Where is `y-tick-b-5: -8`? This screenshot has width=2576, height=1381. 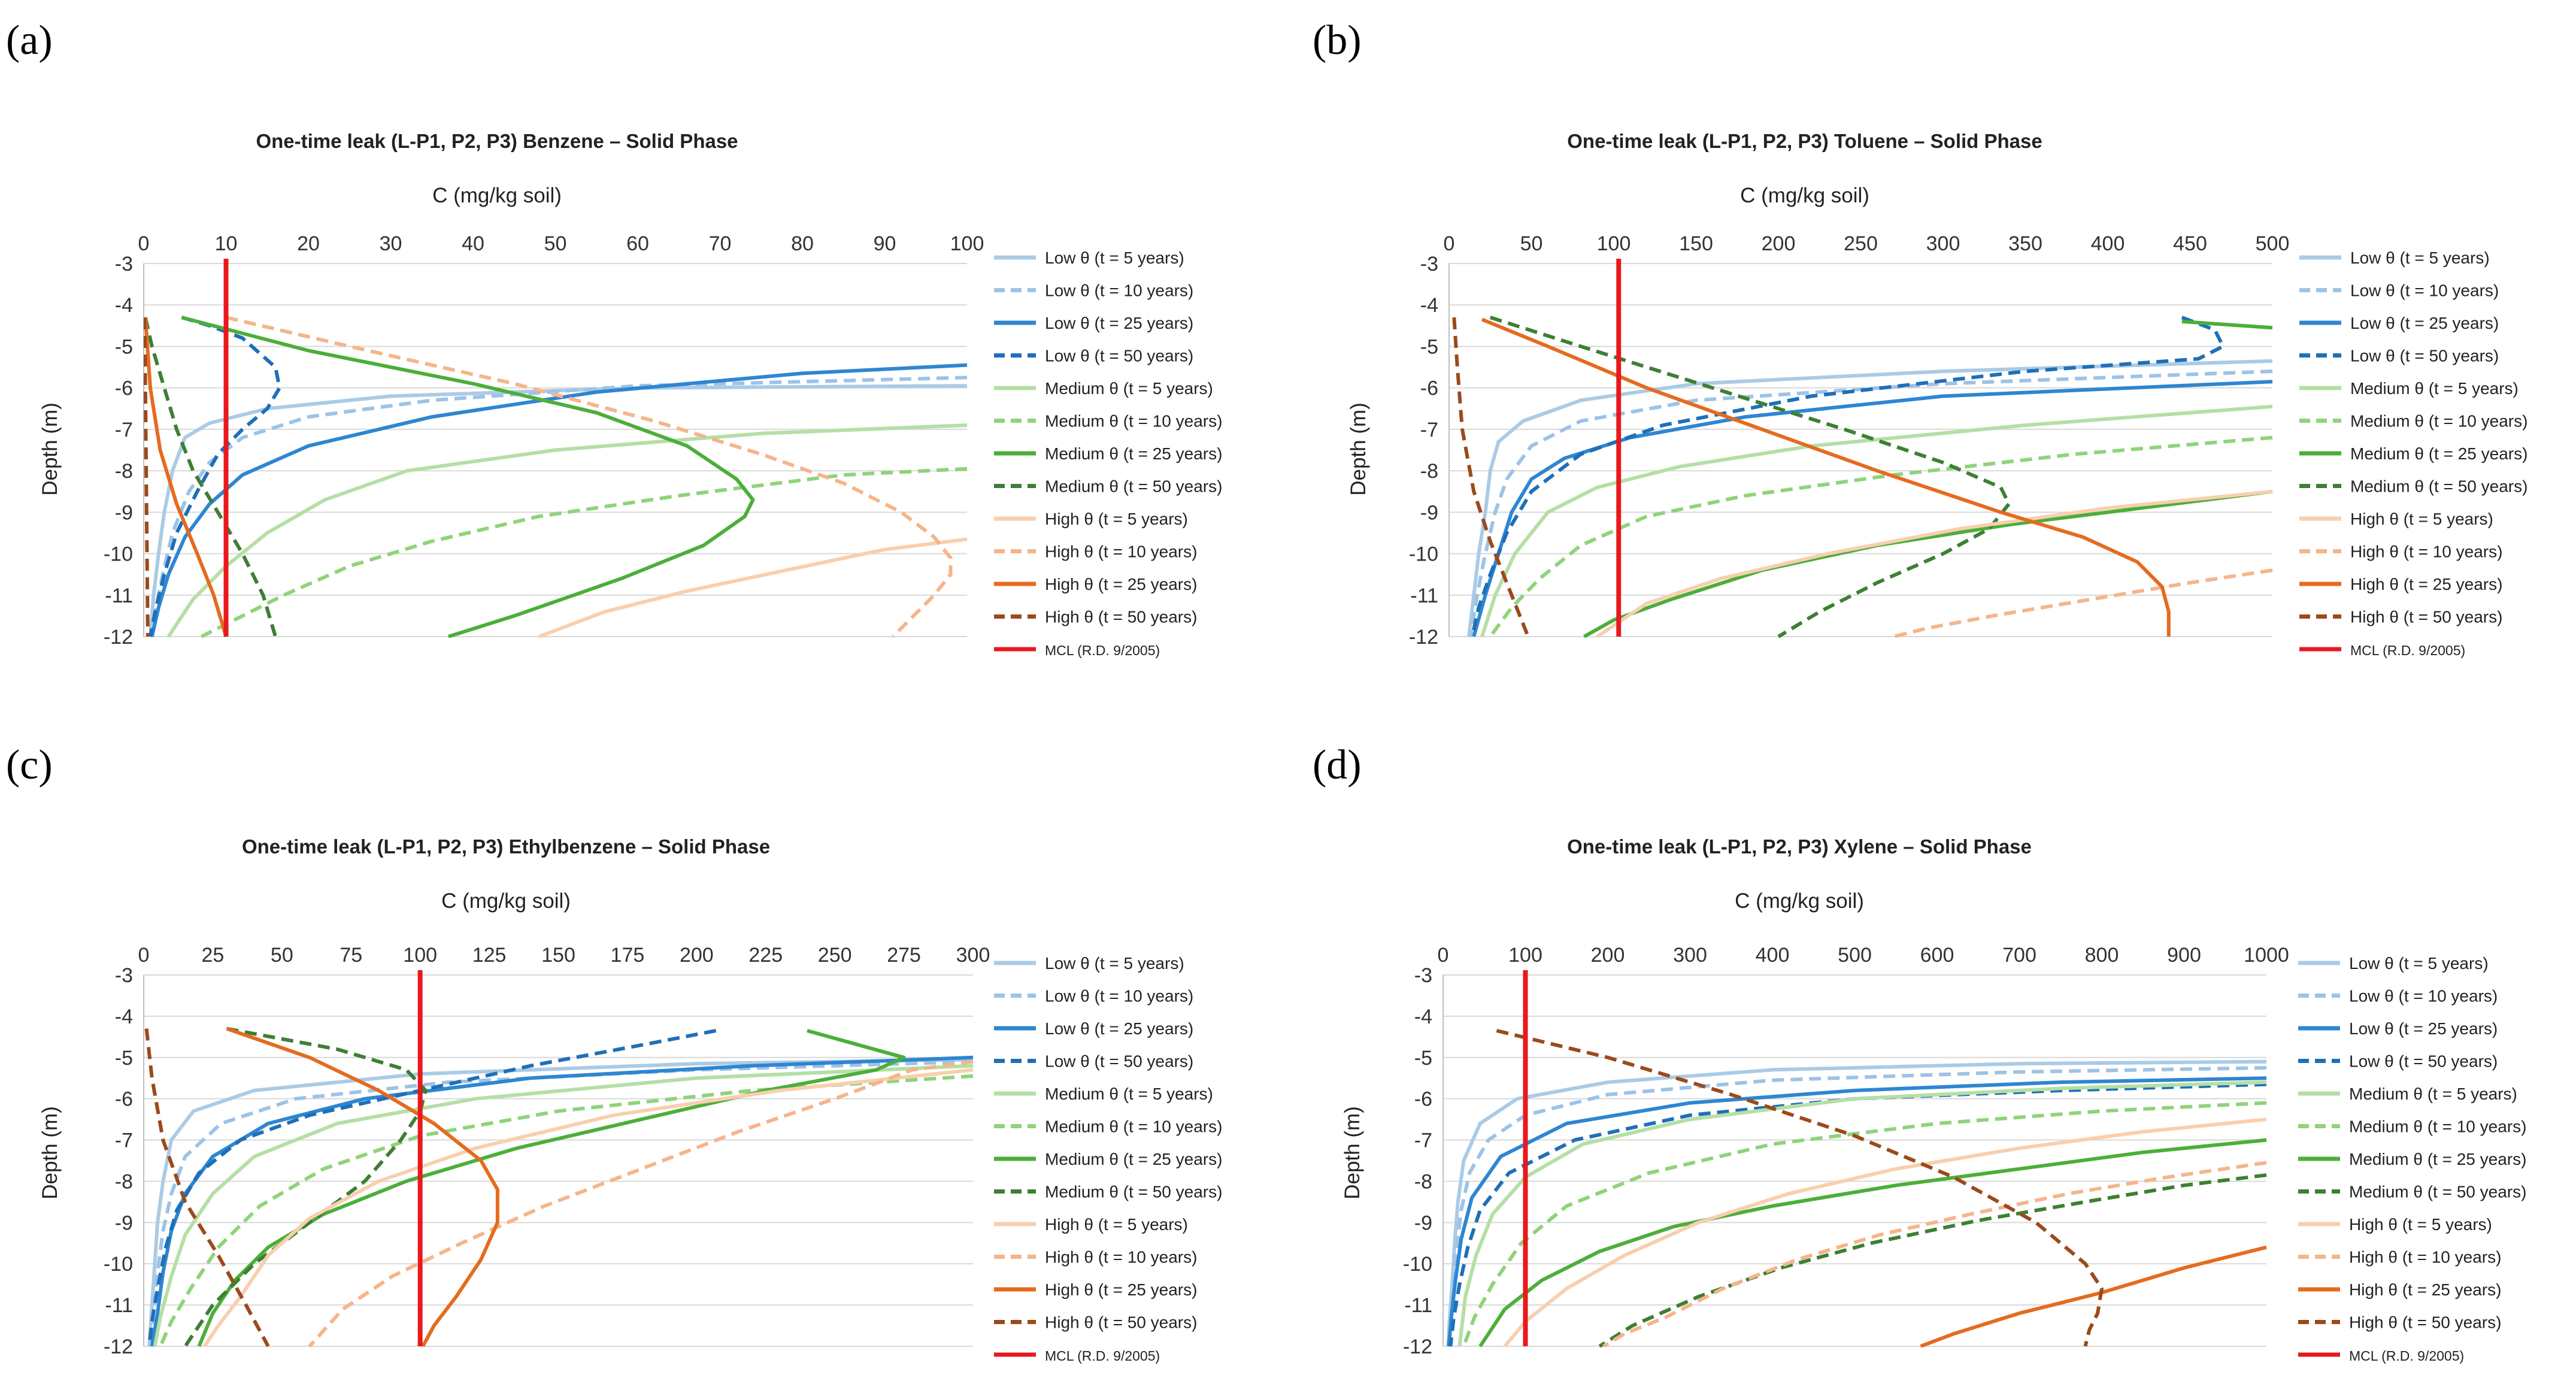 y-tick-b-5: -8 is located at coordinates (1429, 472).